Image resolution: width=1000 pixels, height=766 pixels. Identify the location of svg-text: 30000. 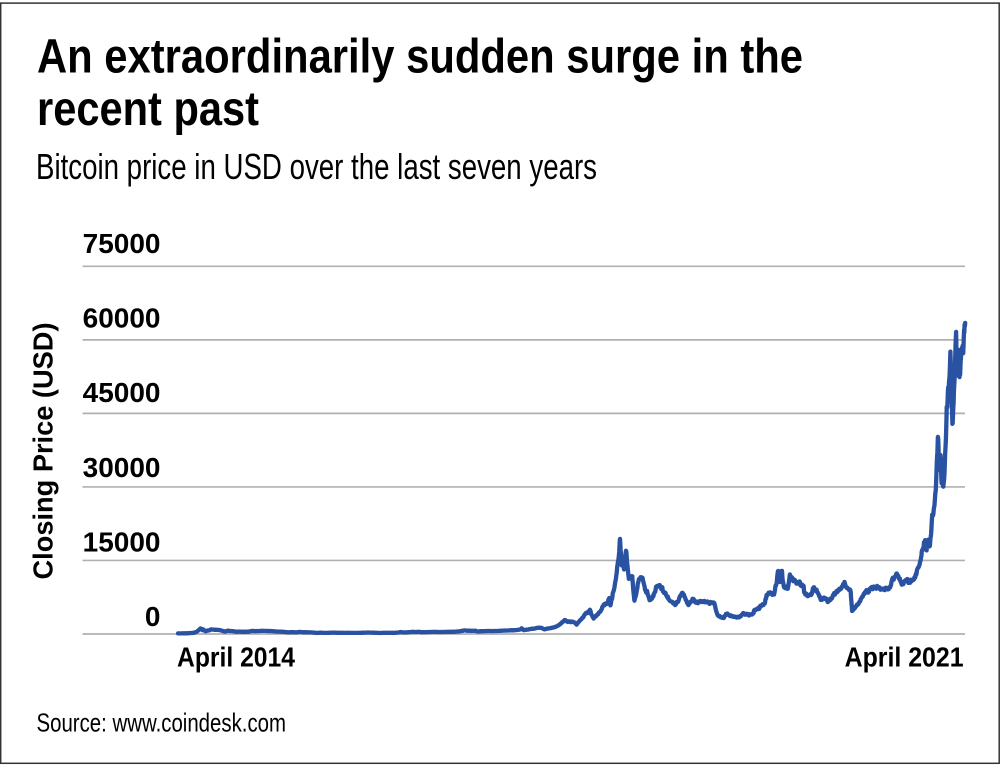
(122, 467).